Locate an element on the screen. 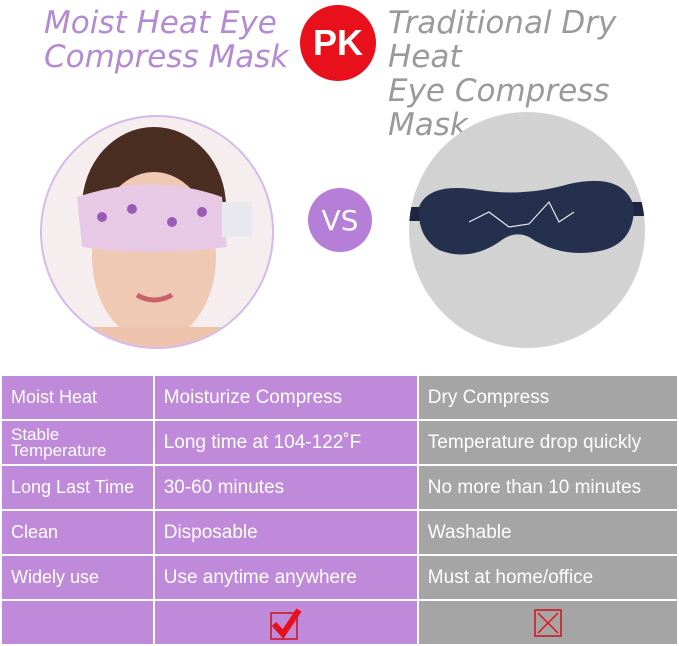  feature-cell: Widely use is located at coordinates (77, 577).